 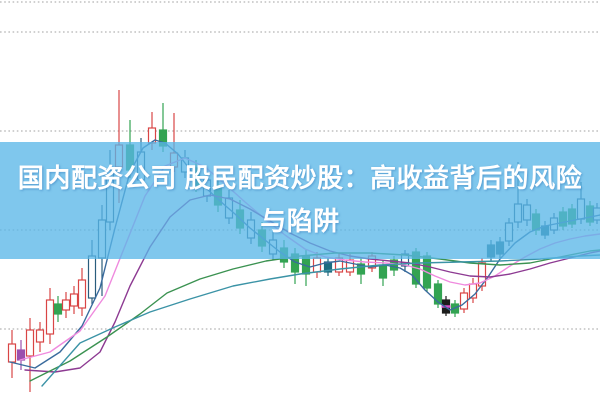 What do you see at coordinates (300, 221) in the screenshot?
I see `headline-line-2: 与陷阱` at bounding box center [300, 221].